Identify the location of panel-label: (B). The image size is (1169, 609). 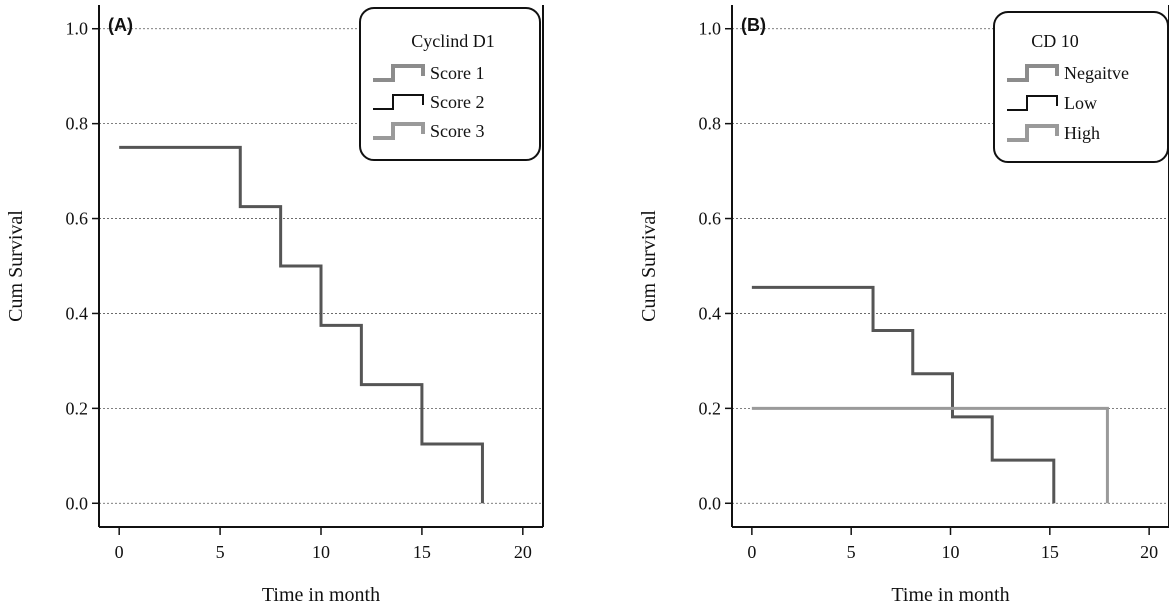
(753, 25).